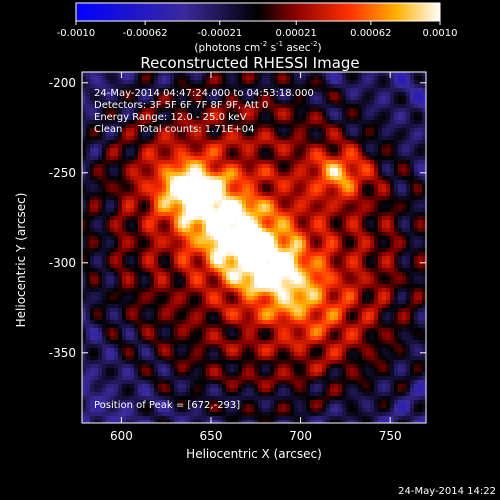 The image size is (500, 500). I want to click on annotation-detectors: Detectors: 3F 5F 6F 7F 8F 9F, Att 0, so click(181, 105).